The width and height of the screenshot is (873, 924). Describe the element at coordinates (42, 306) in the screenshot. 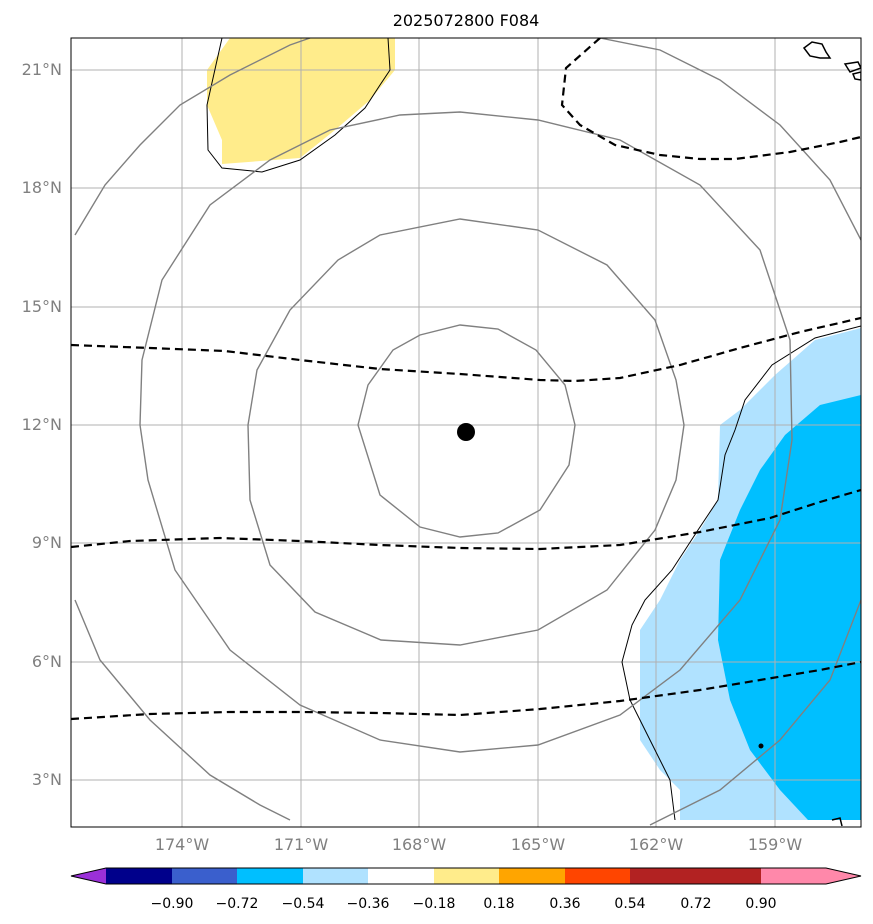

I see `lat-label-15n: 15°N` at that location.